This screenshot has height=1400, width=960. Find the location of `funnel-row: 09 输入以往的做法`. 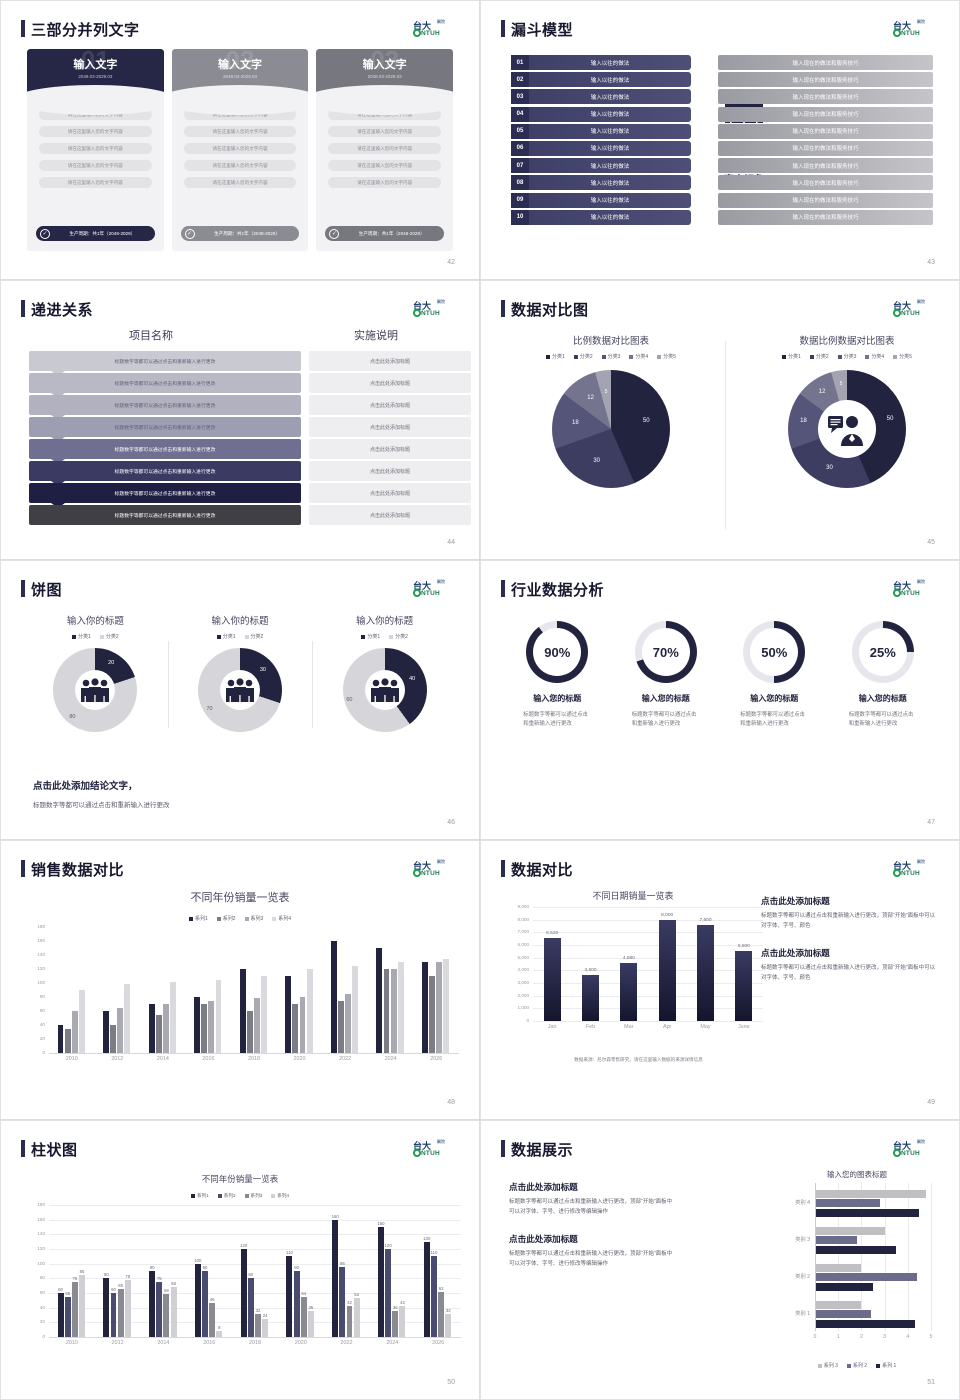

funnel-row: 09 输入以往的做法 is located at coordinates (601, 200).